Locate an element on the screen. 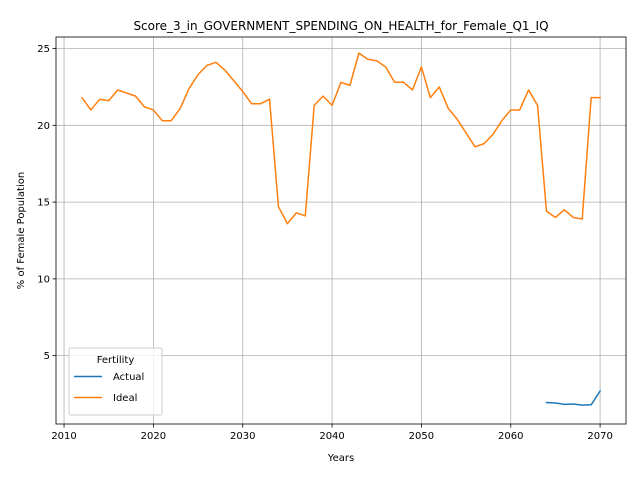 This screenshot has width=640, height=480. x-axis-ticks: 2010 2020 2030 2040 2050 2060 2070 is located at coordinates (332, 433).